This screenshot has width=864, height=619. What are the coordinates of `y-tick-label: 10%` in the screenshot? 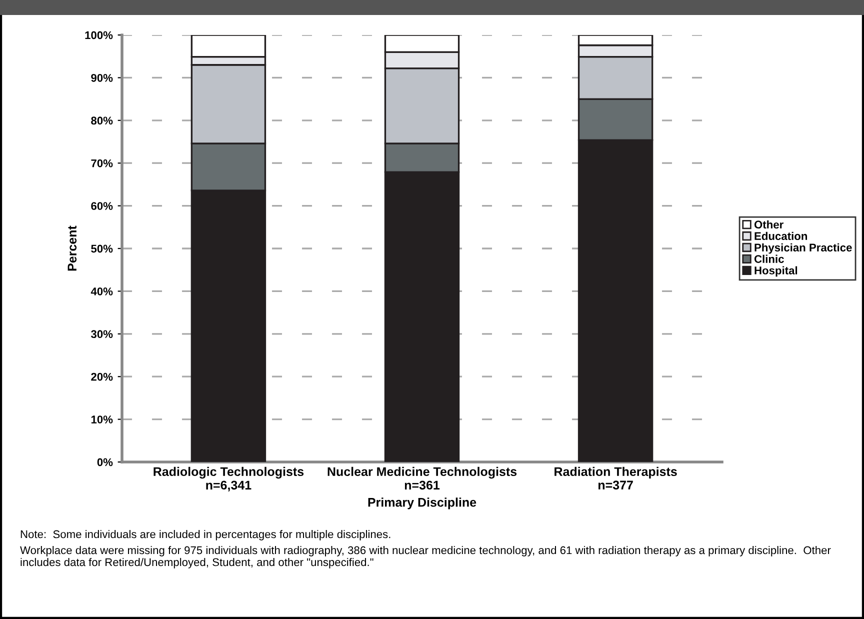 It's located at (102, 420).